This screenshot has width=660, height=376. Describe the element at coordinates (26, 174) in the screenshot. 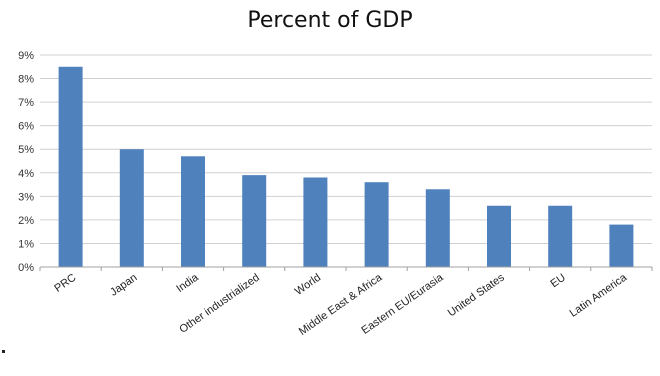

I see `y-tick-label: 4%` at that location.